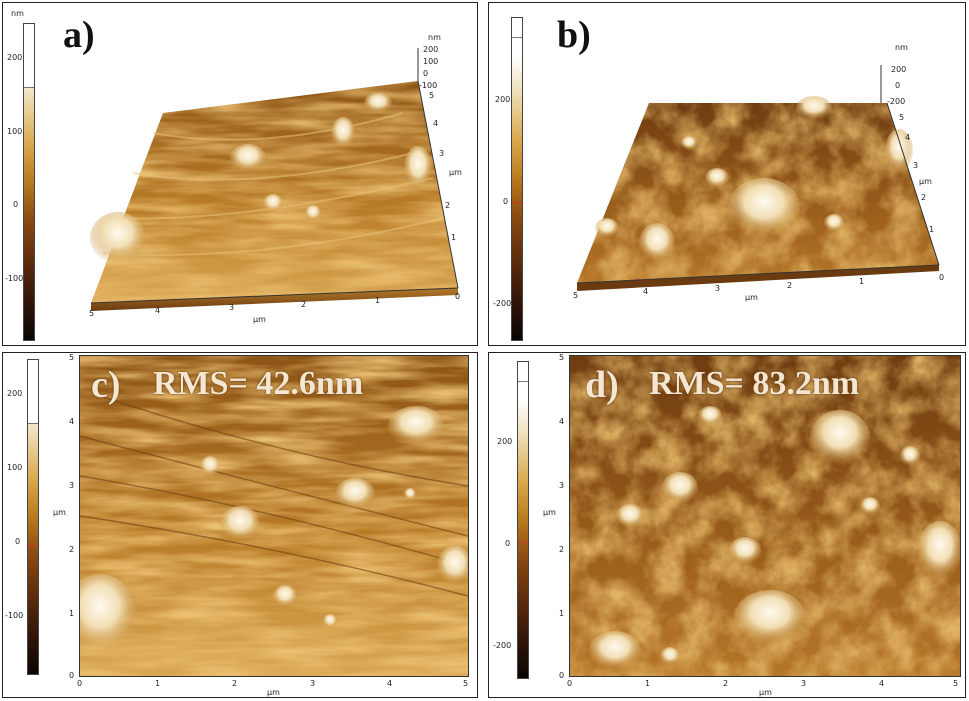 This screenshot has width=969, height=701. Describe the element at coordinates (924, 197) in the screenshot. I see `y-tick-b: 2` at that location.